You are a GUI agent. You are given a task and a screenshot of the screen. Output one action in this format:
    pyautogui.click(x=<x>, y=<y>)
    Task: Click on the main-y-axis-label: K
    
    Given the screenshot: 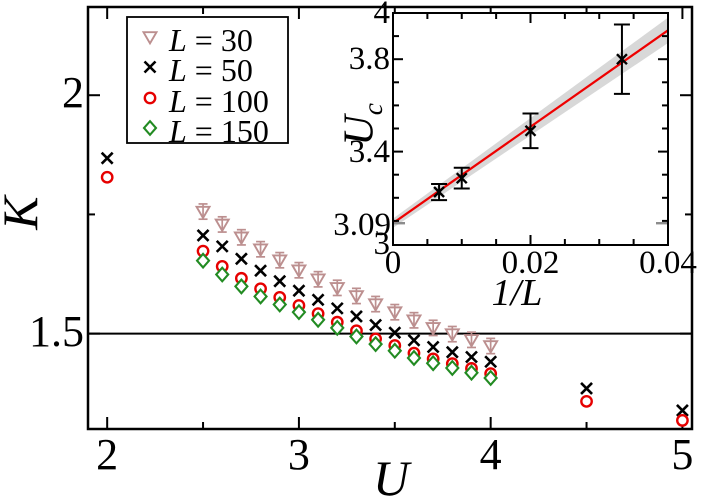 What is the action you would take?
    pyautogui.click(x=24, y=213)
    